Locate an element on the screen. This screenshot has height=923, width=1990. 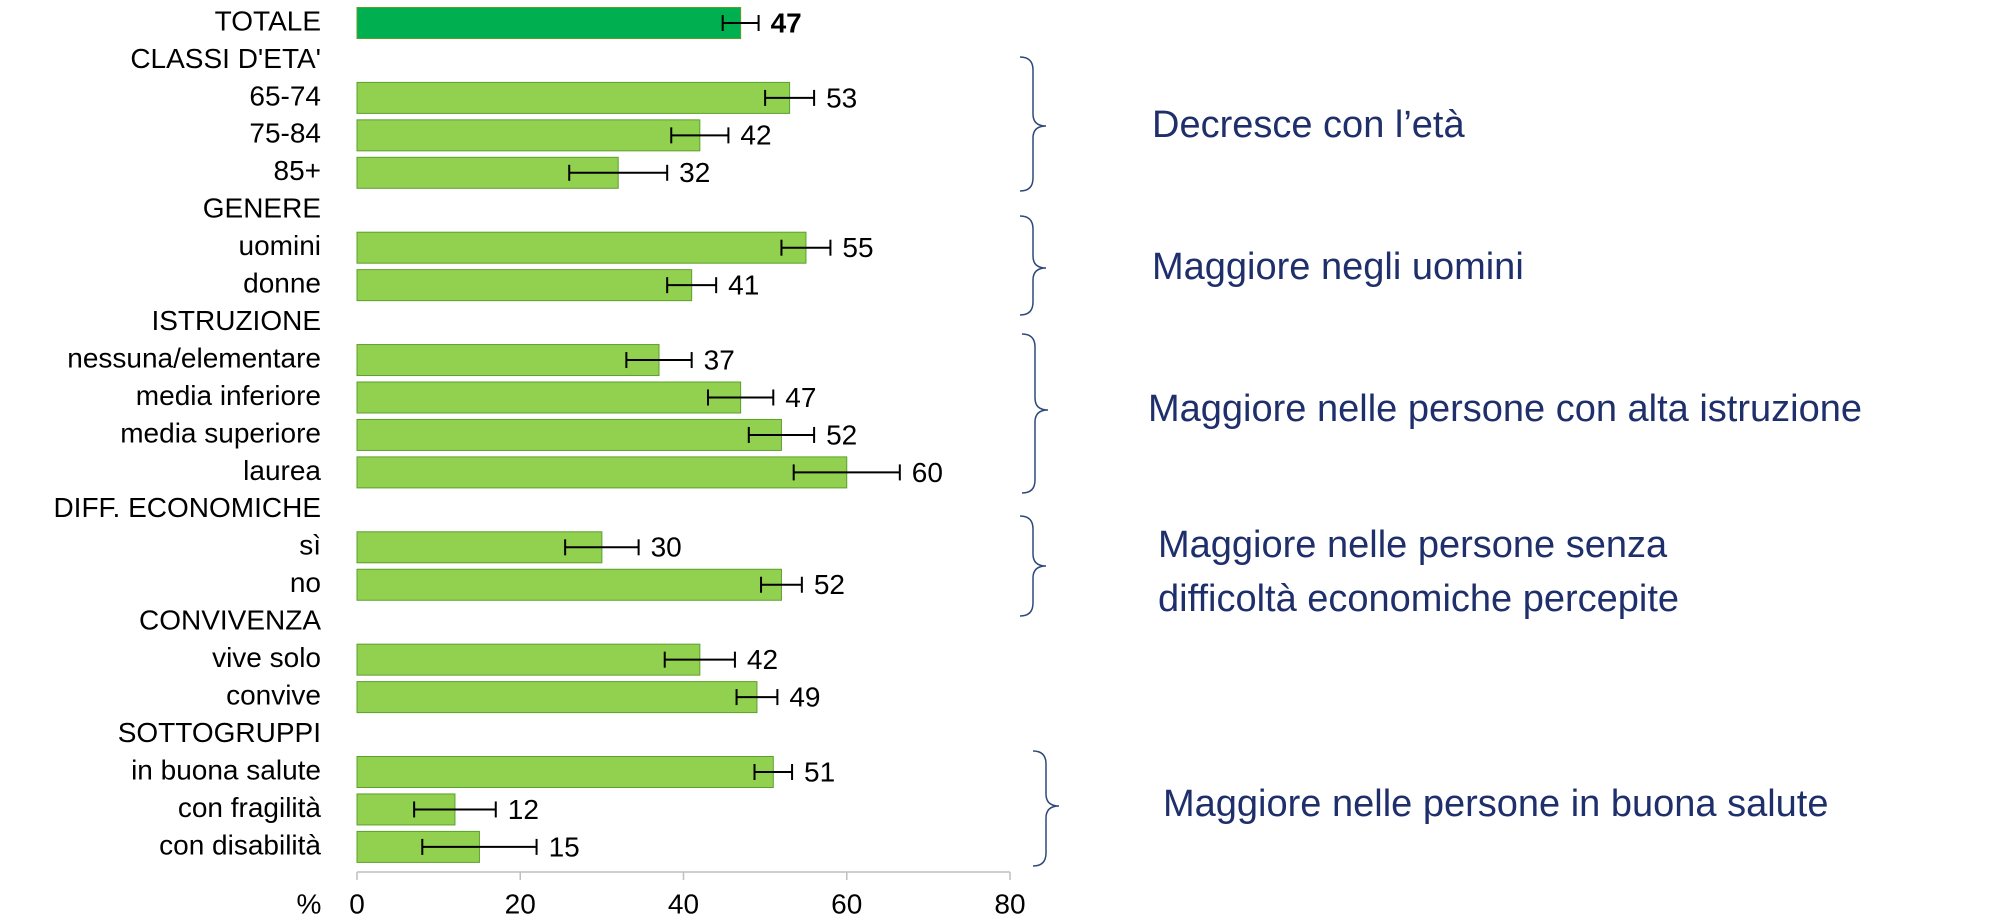
category-label: con fragilità is located at coordinates (250, 807).